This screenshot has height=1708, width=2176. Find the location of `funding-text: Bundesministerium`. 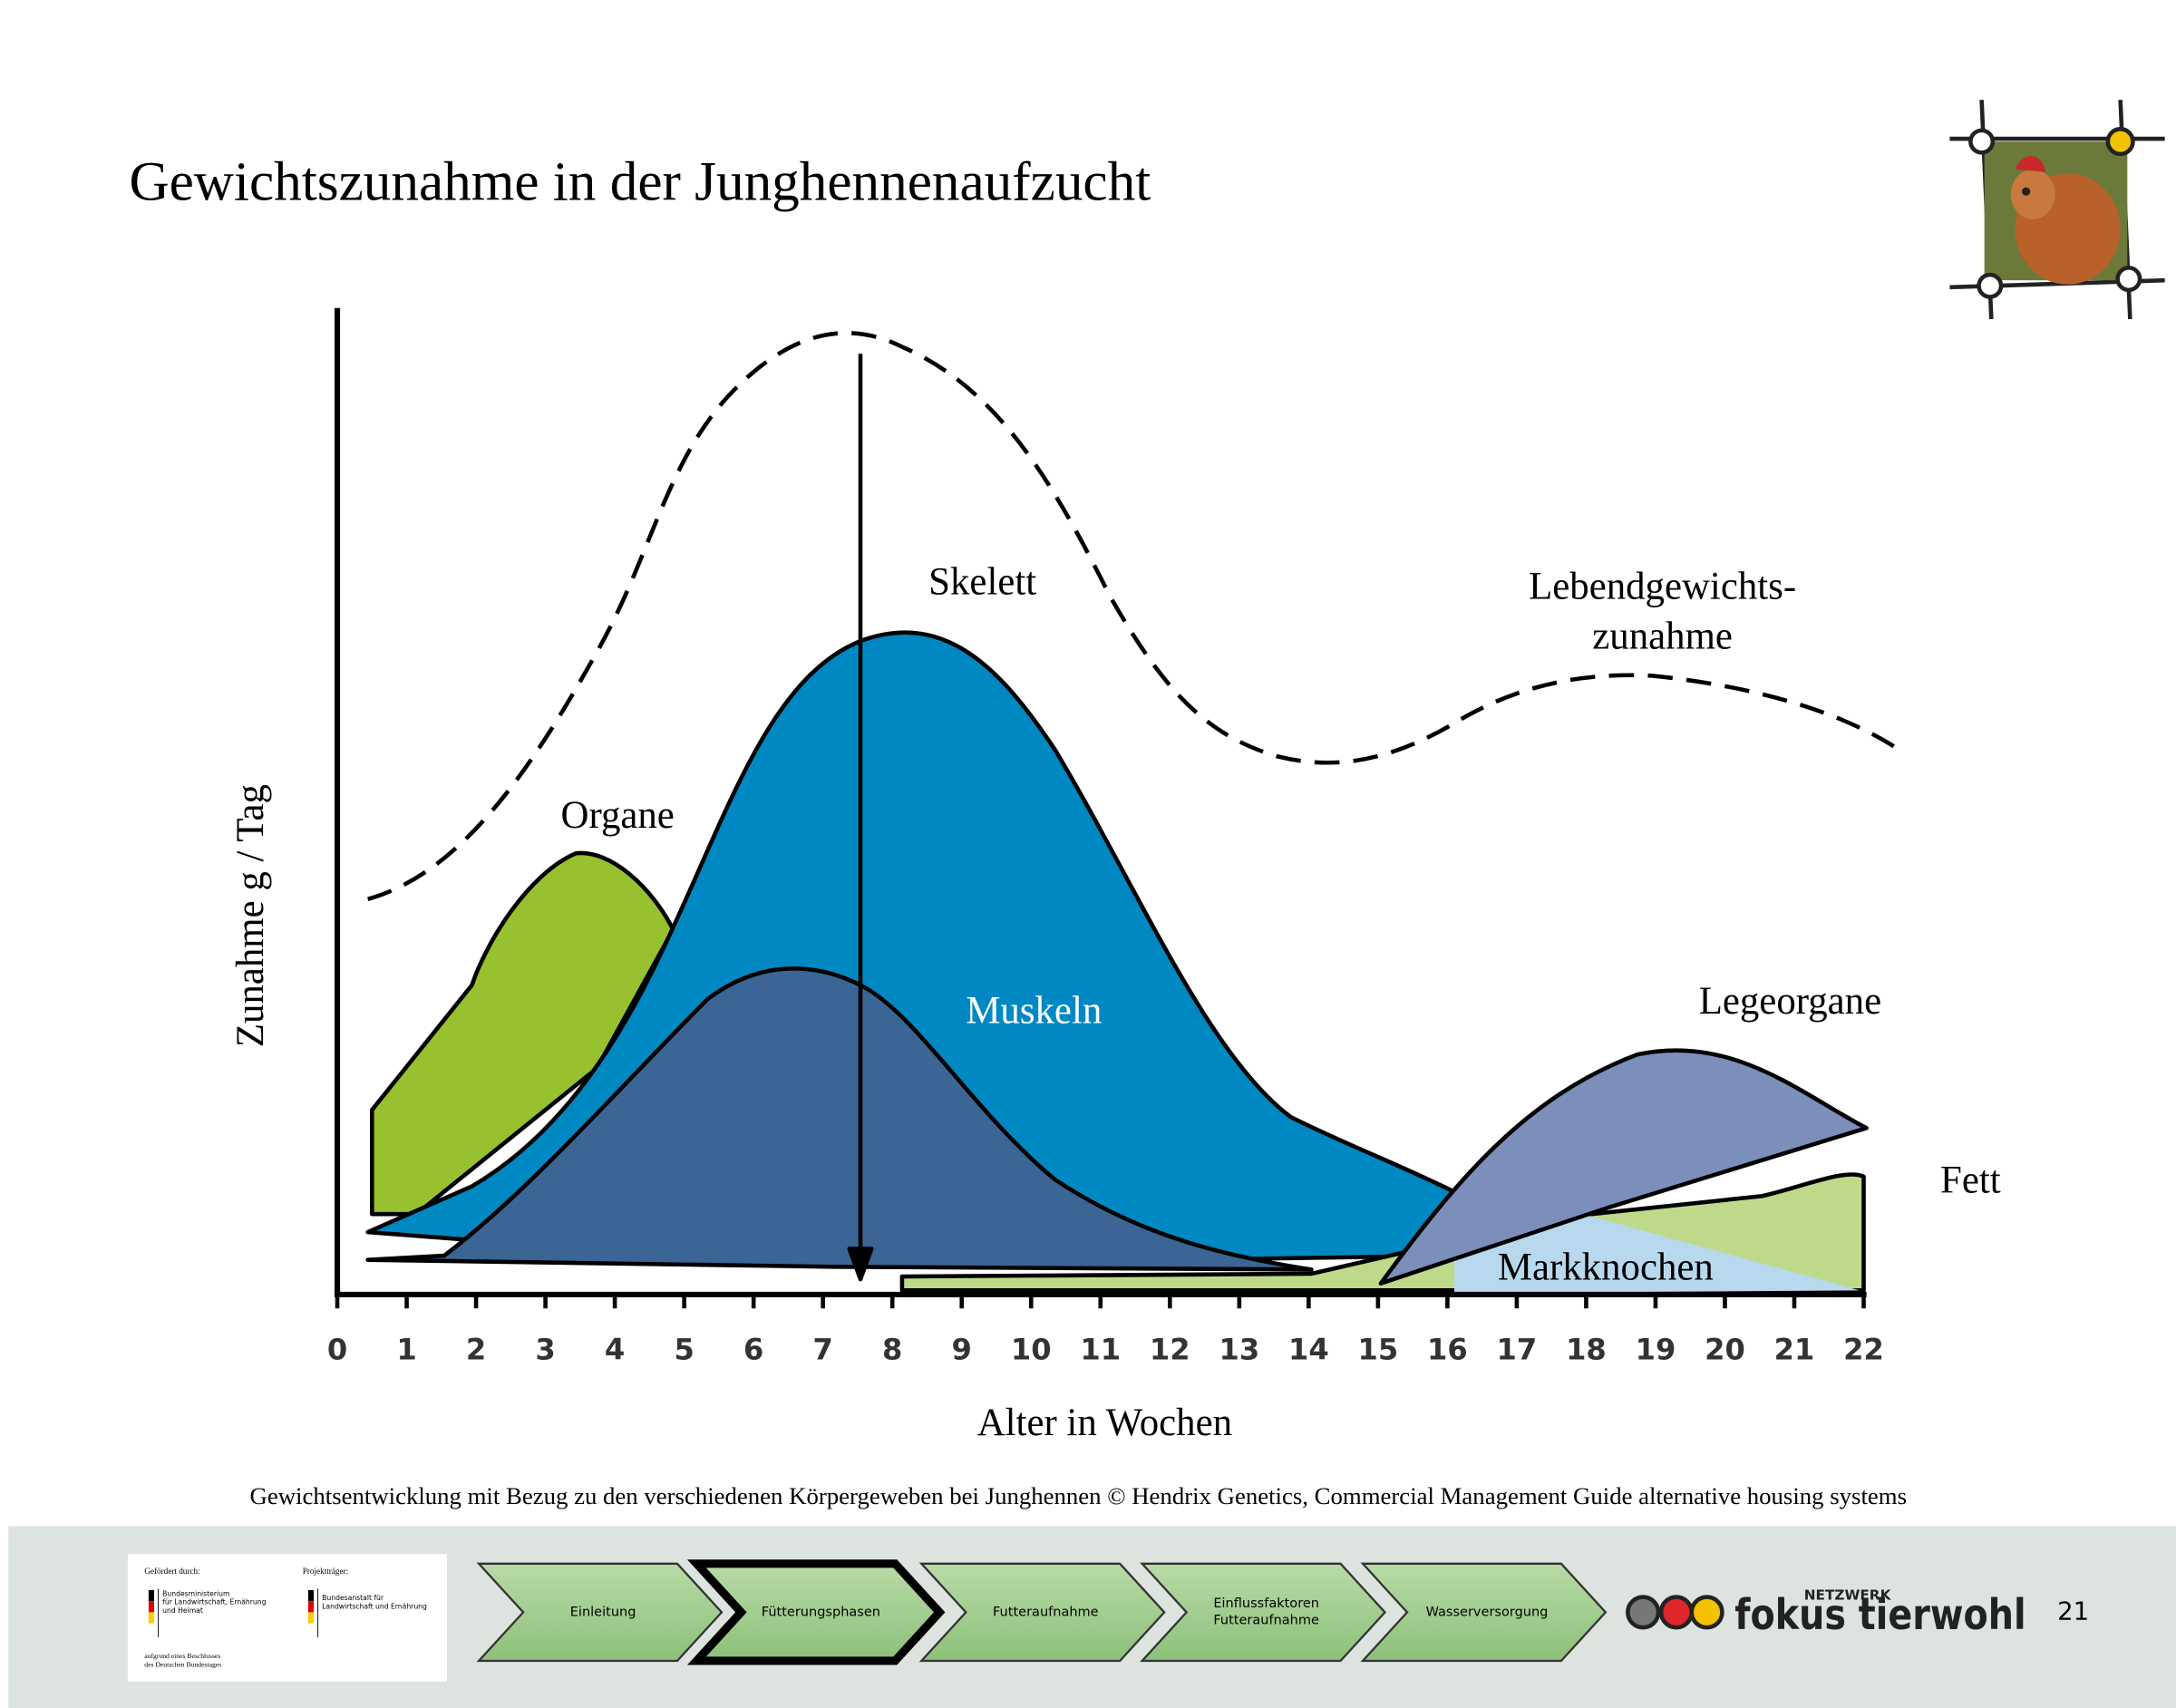

funding-text: Bundesministerium is located at coordinates (196, 1594).